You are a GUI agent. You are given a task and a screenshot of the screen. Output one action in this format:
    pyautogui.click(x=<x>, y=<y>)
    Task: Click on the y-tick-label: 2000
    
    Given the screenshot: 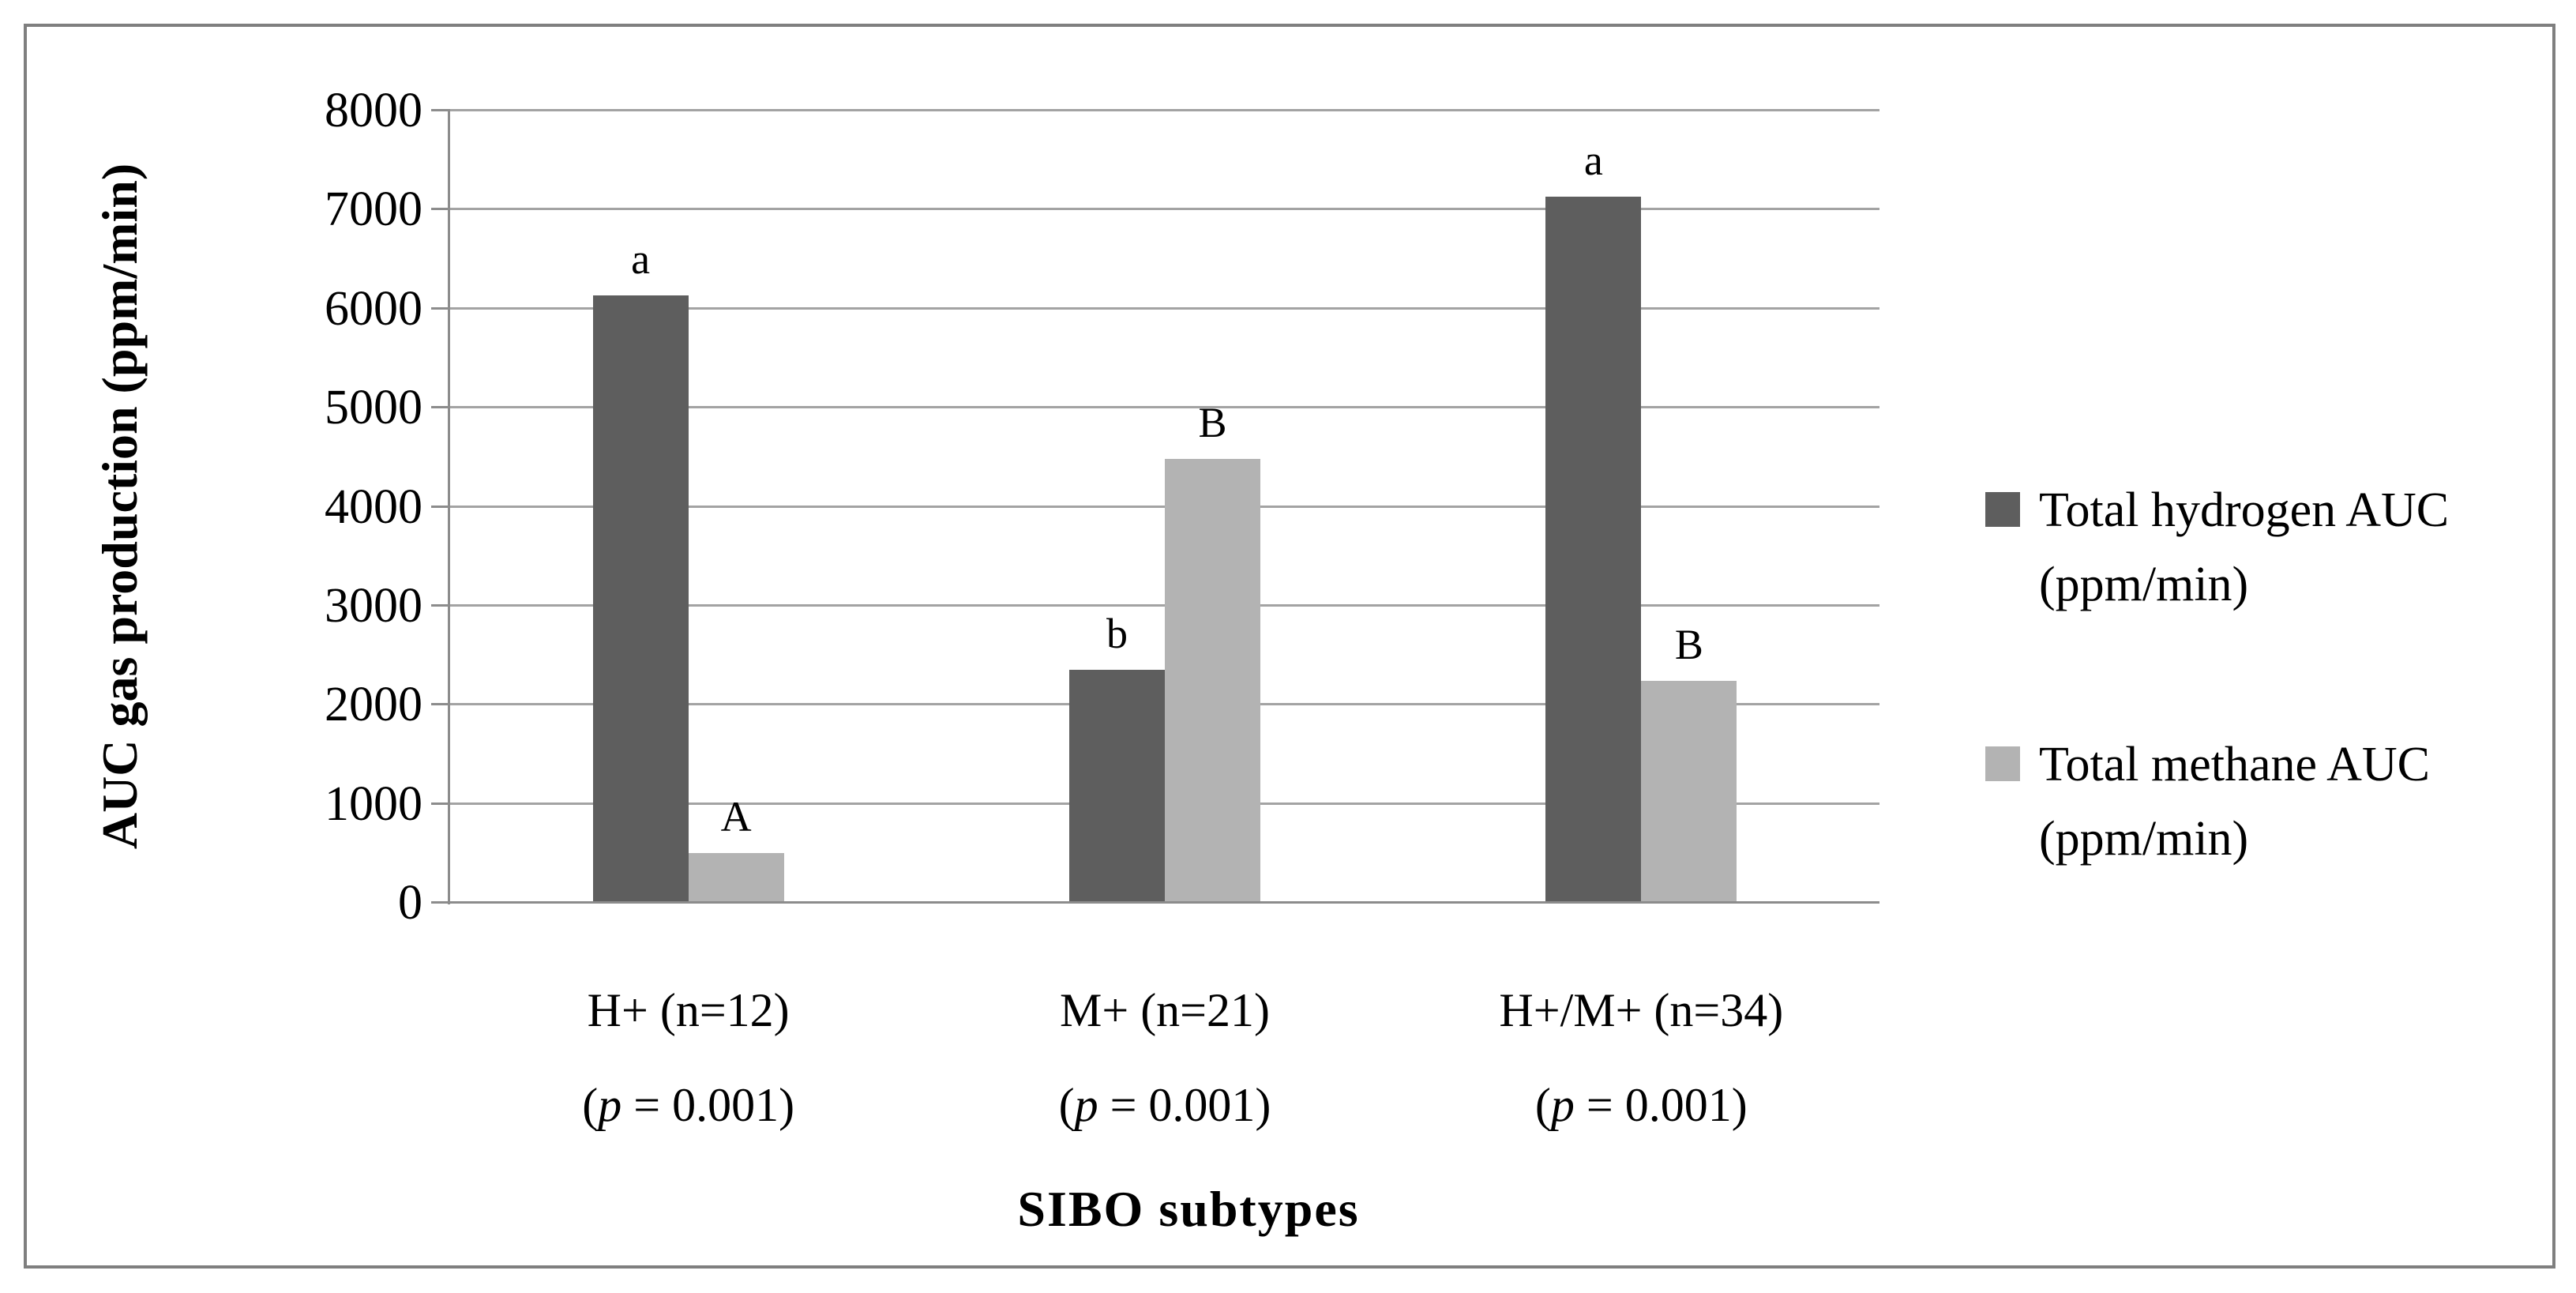 What is the action you would take?
    pyautogui.click(x=373, y=705)
    